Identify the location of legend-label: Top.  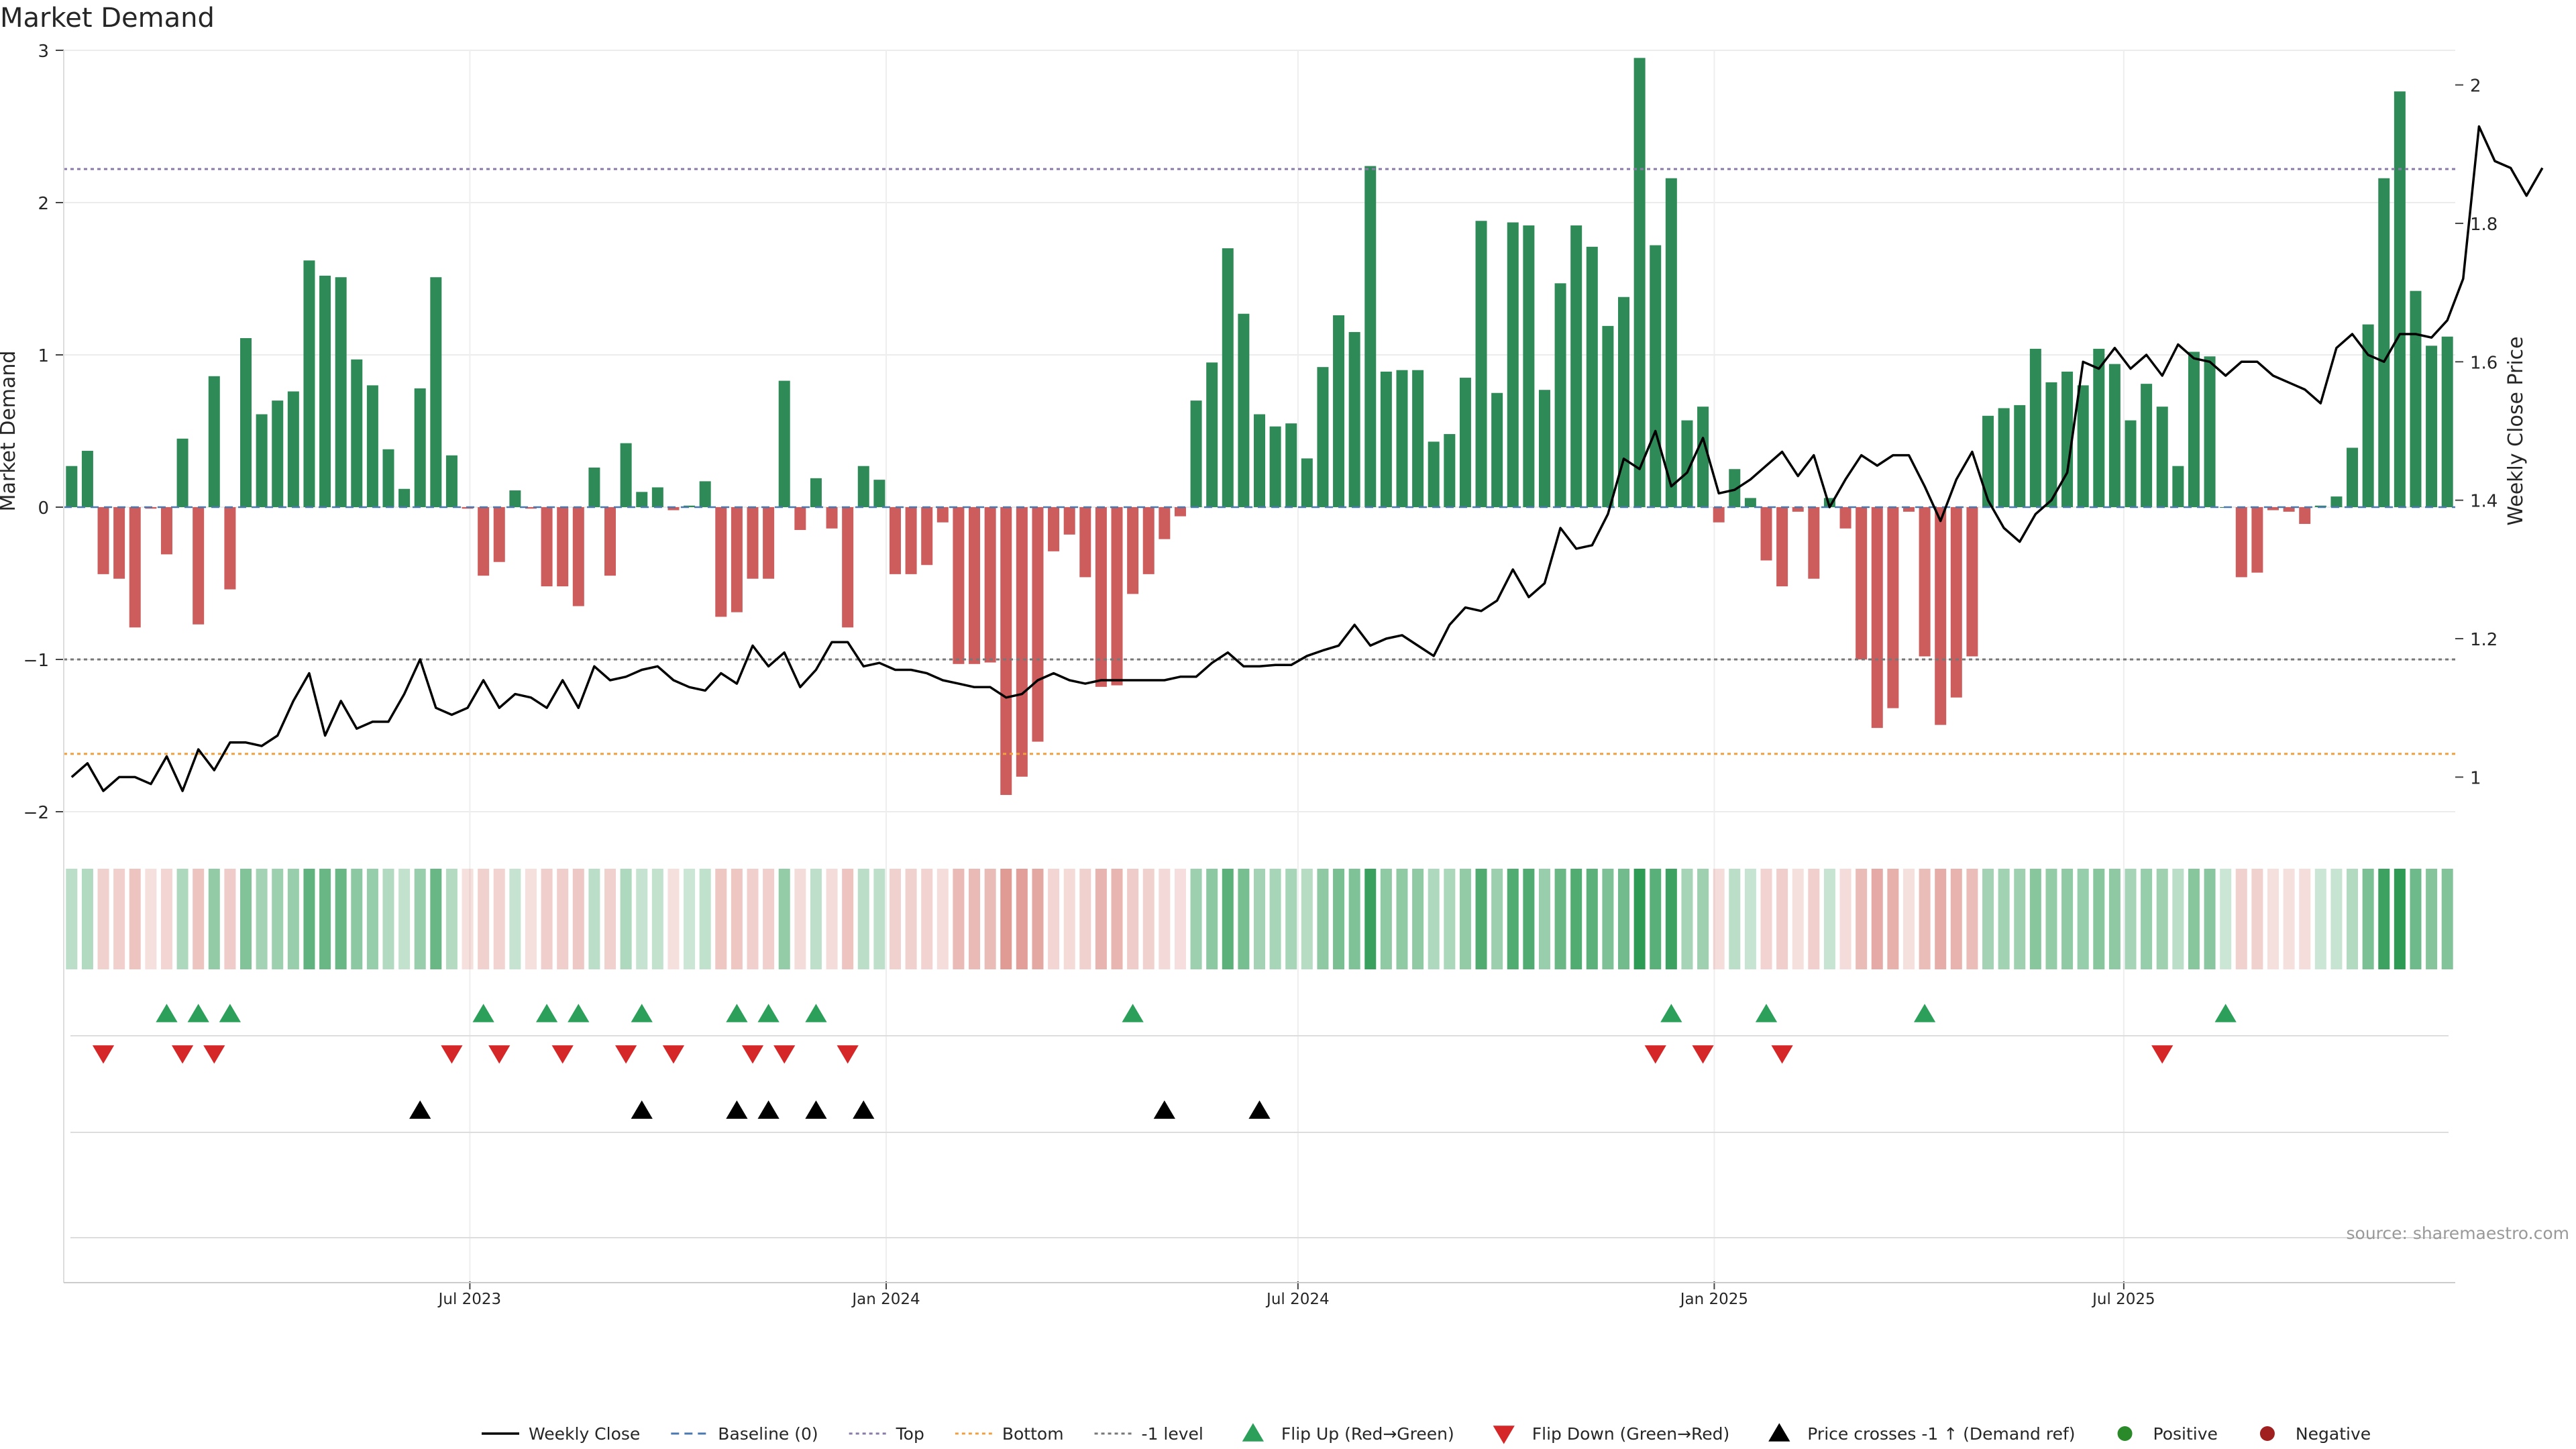
(910, 1434).